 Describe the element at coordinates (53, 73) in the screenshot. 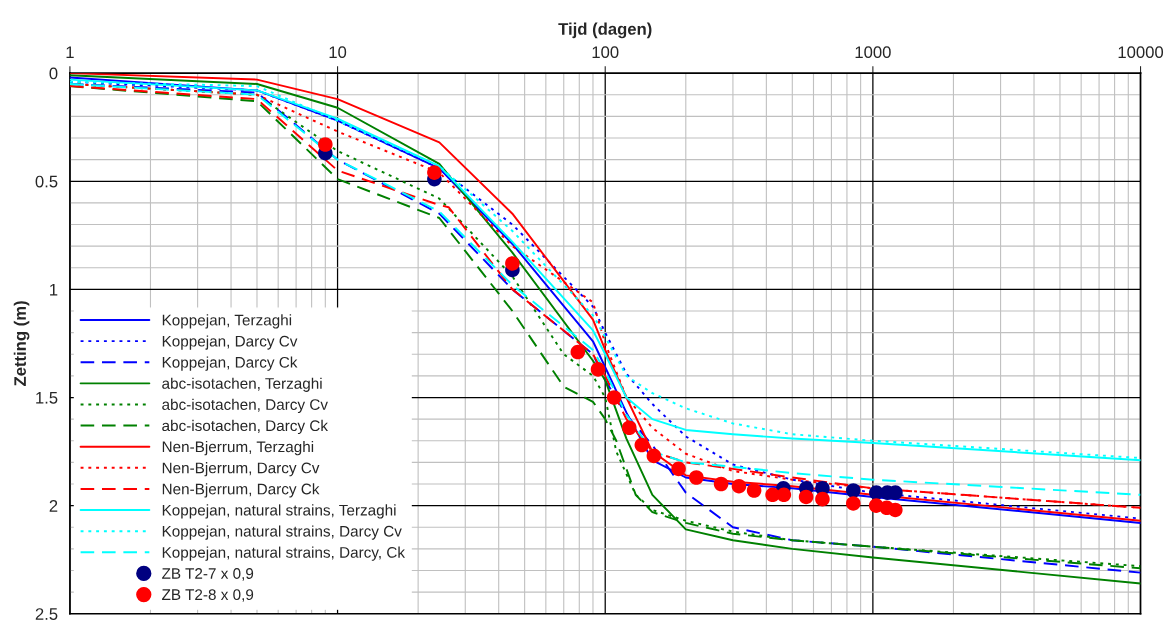

I see `y-tick-label: 0` at that location.